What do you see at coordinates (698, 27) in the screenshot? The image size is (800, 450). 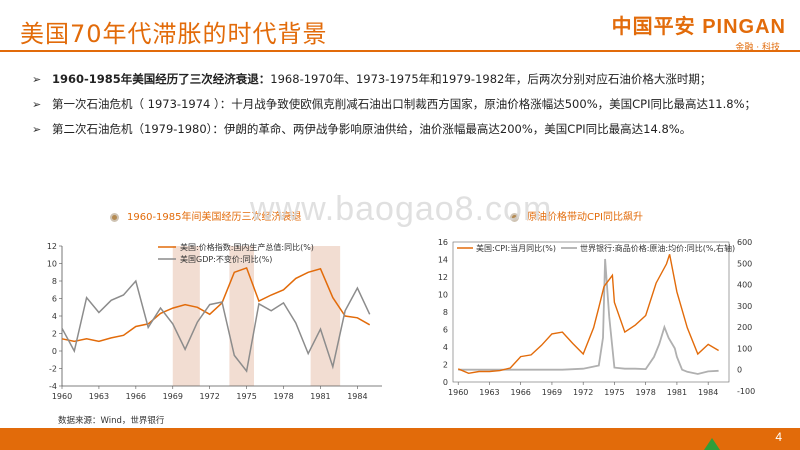 I see `logo-main-text: 中国平安 PINGAN` at bounding box center [698, 27].